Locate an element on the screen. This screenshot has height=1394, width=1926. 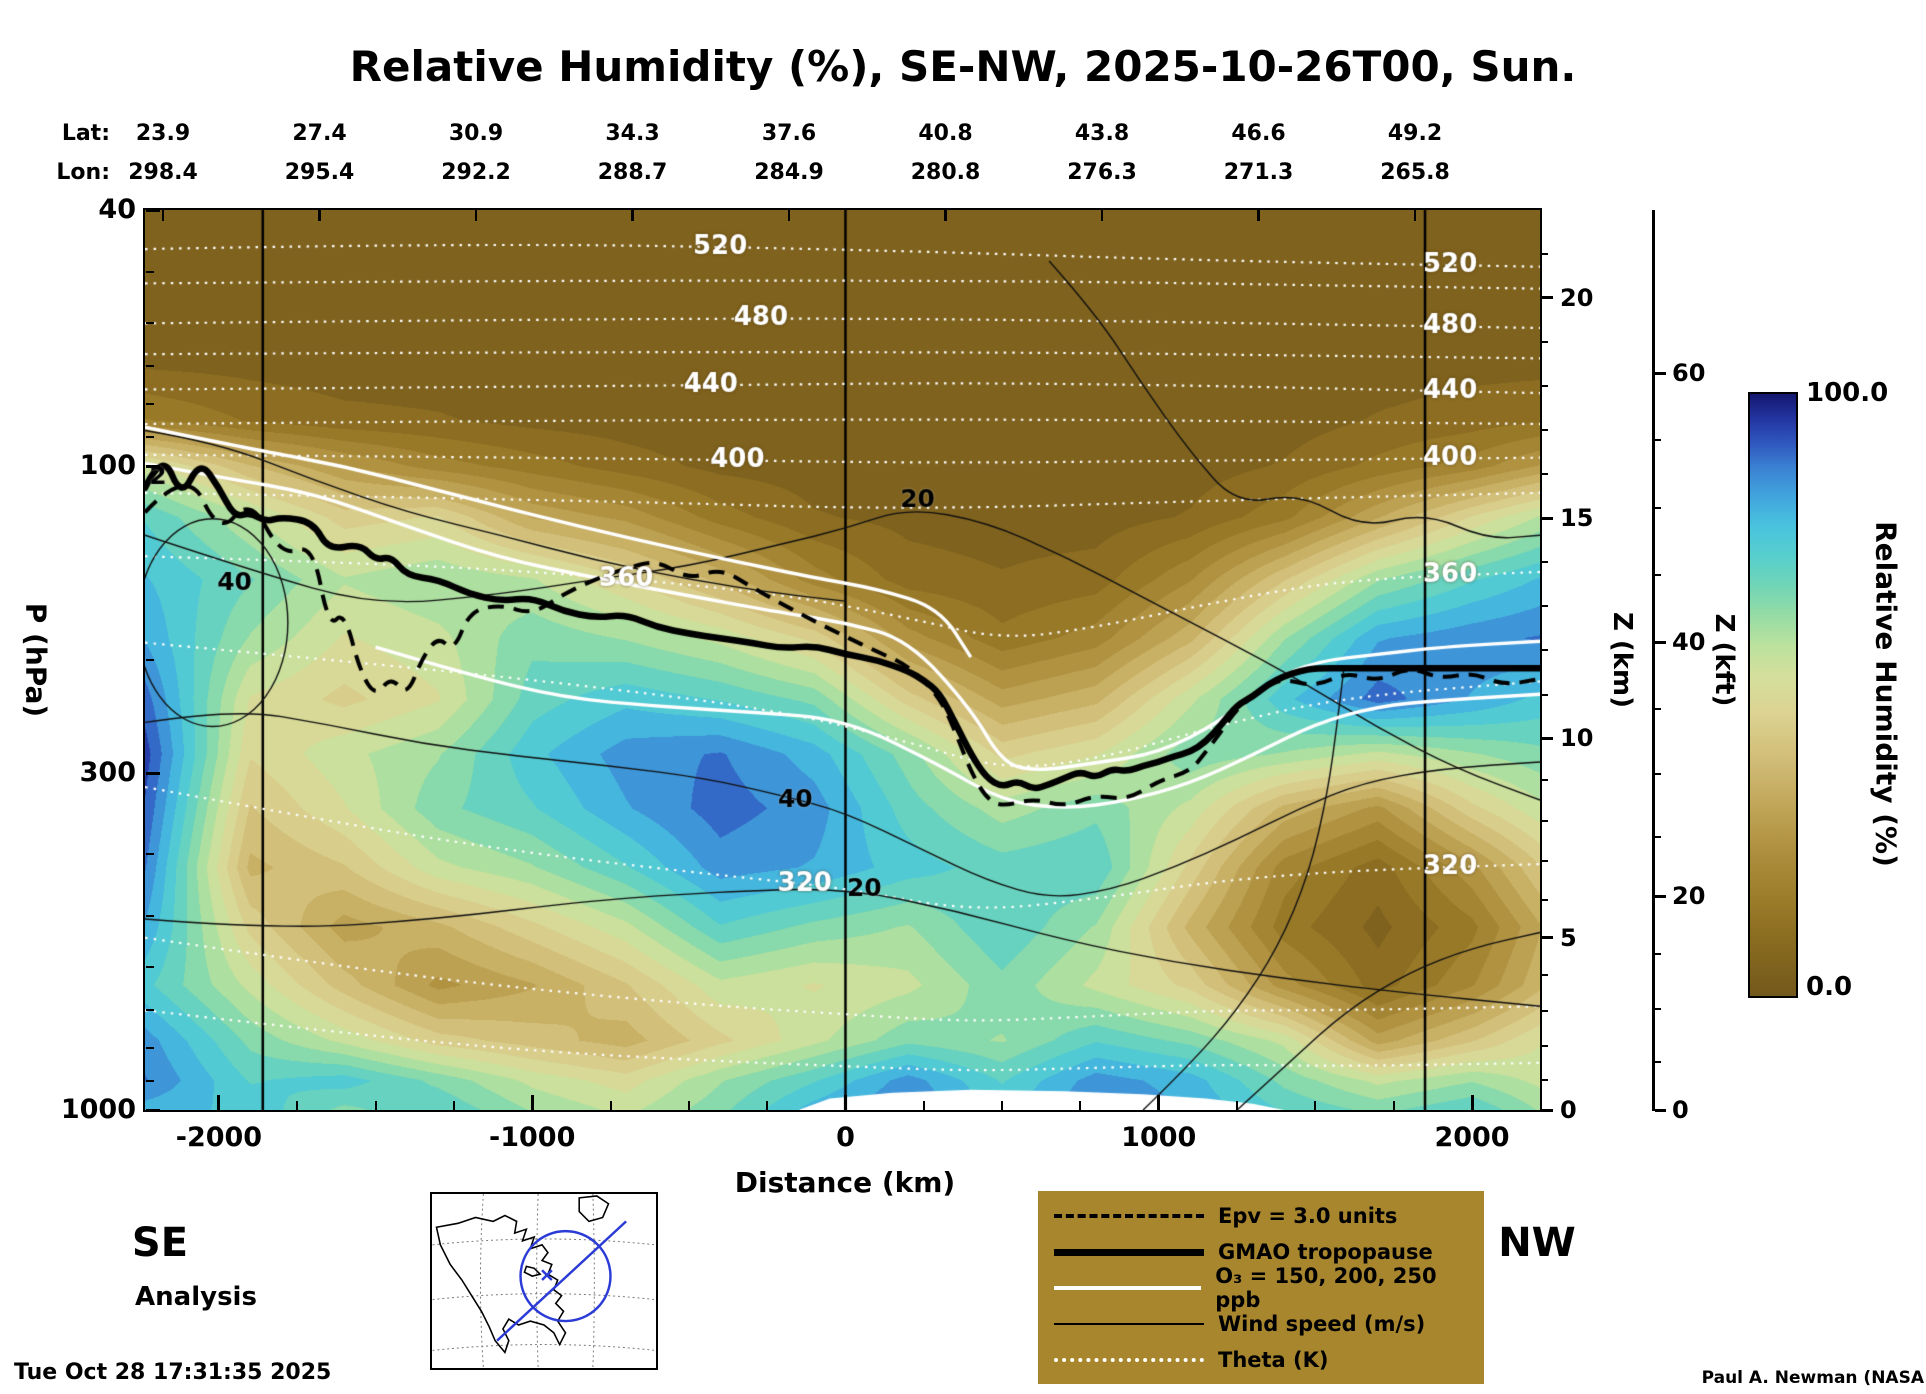
cross-section-circle is located at coordinates (565, 1276).